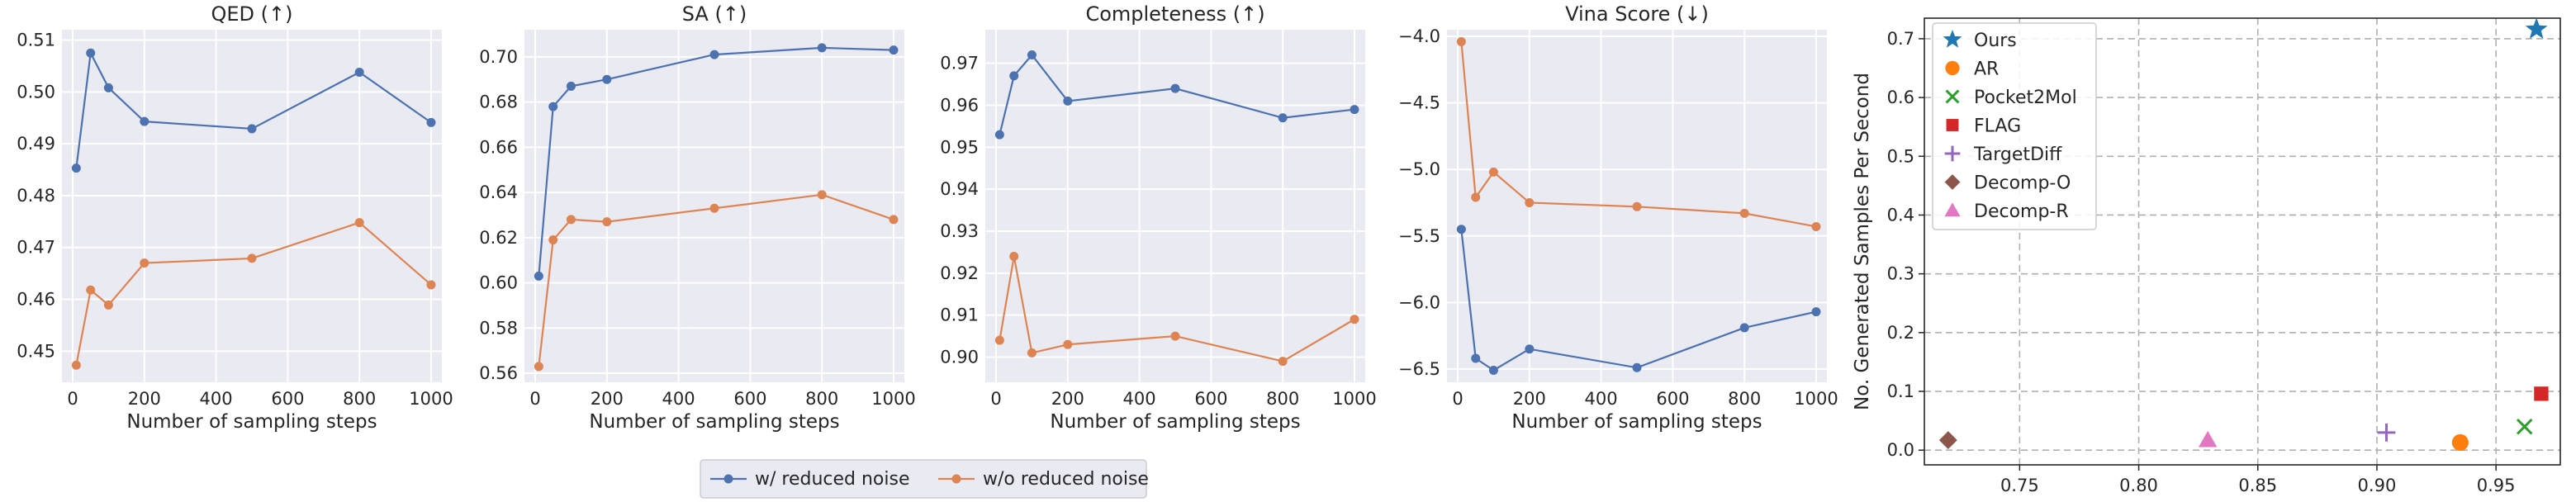  Describe the element at coordinates (1972, 69) in the screenshot. I see `scatter-legend-item-ar: AR` at that location.